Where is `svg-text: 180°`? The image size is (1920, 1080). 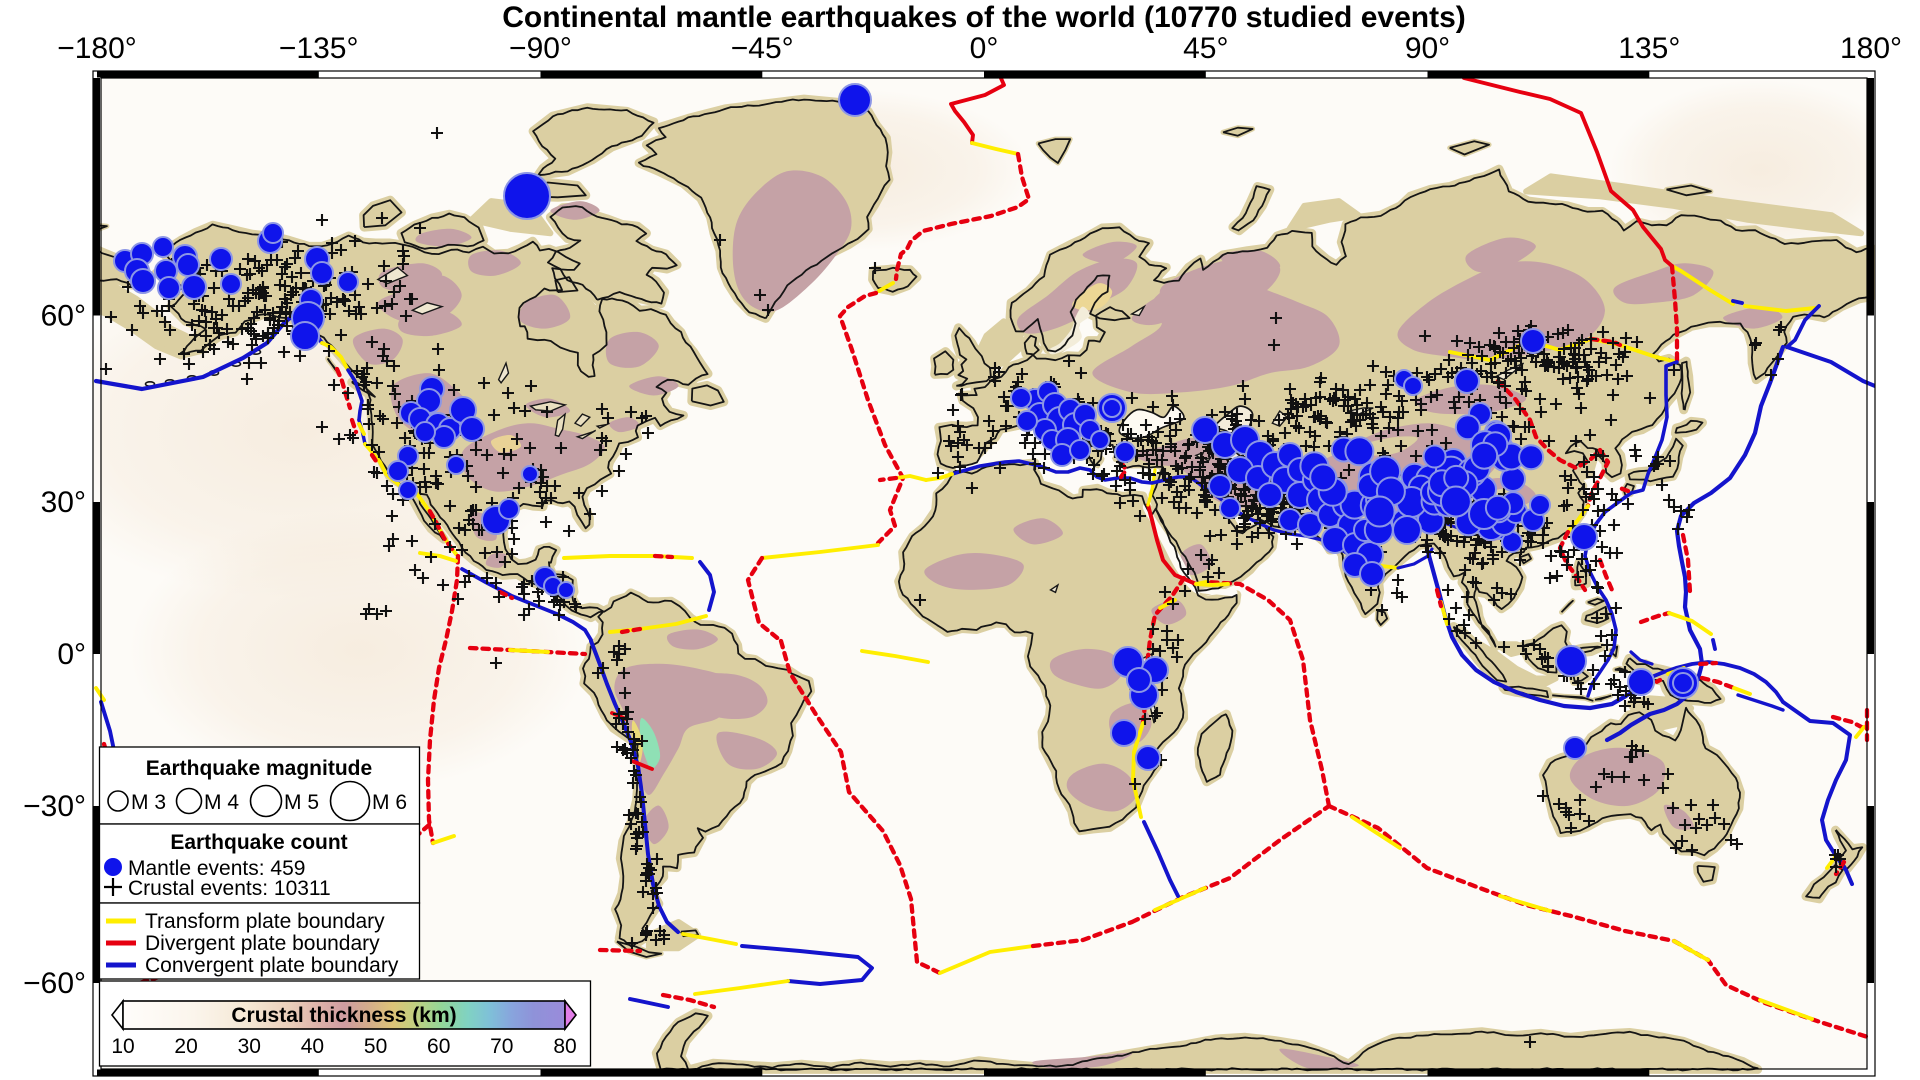 svg-text: 180° is located at coordinates (1871, 48).